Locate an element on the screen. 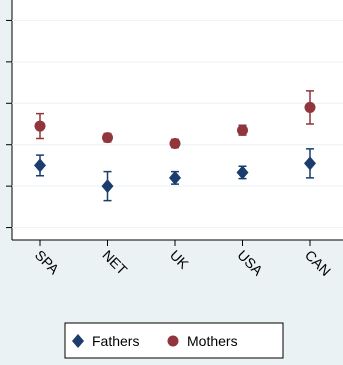 Image resolution: width=343 pixels, height=365 pixels. legend-label: Mothers is located at coordinates (212, 341).